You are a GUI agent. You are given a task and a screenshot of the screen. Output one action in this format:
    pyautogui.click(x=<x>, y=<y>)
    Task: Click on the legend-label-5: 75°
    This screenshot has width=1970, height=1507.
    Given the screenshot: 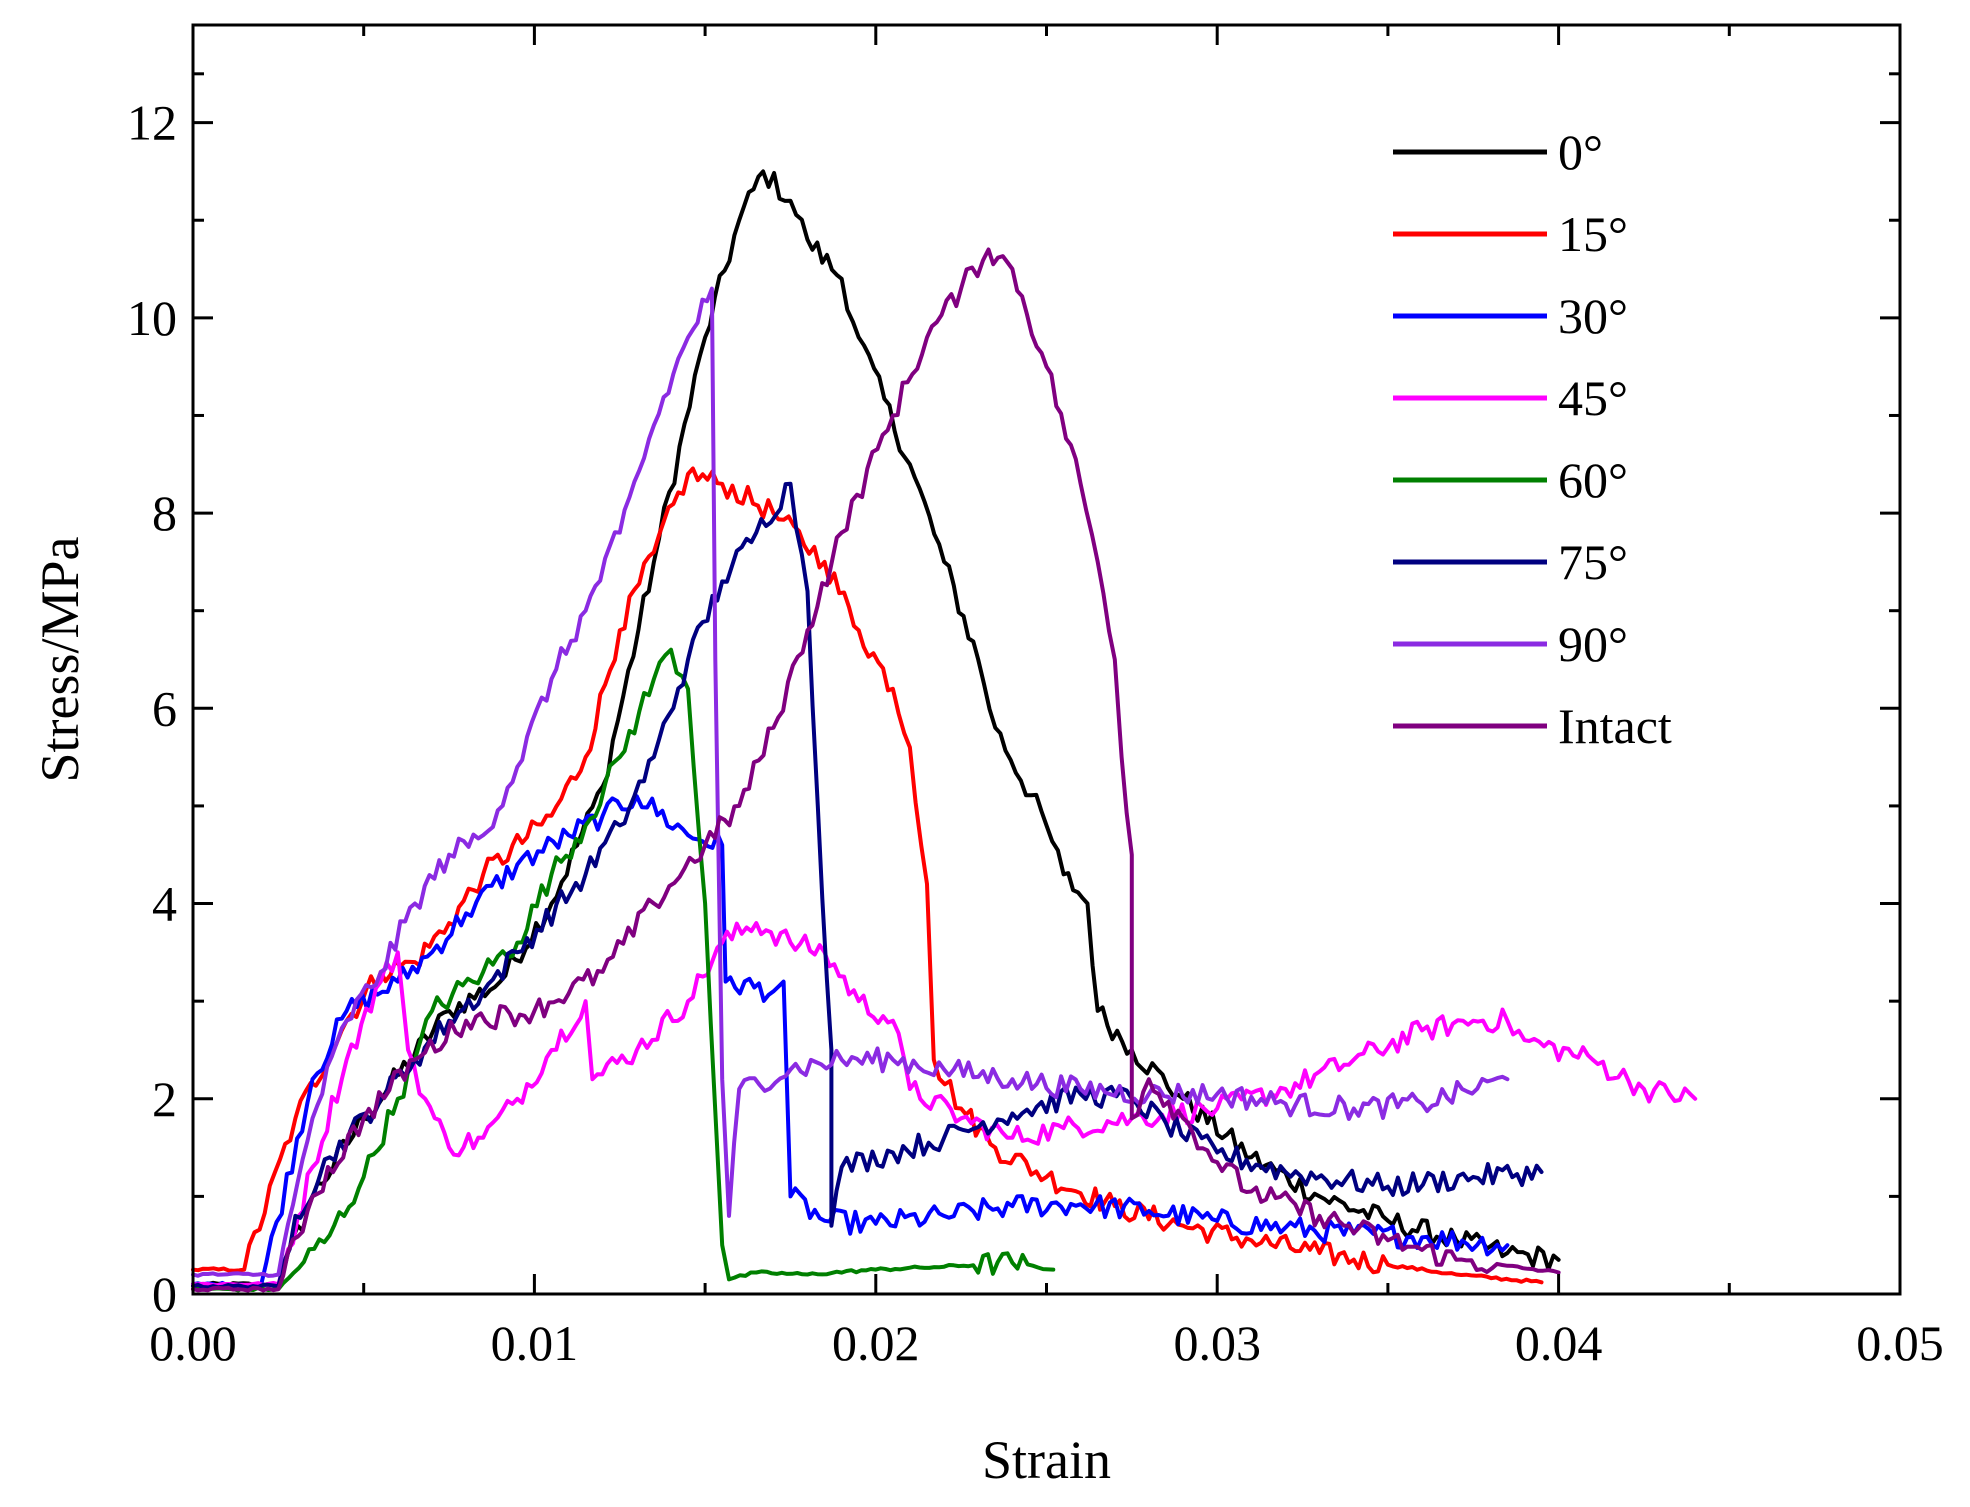 What is the action you would take?
    pyautogui.click(x=1593, y=562)
    